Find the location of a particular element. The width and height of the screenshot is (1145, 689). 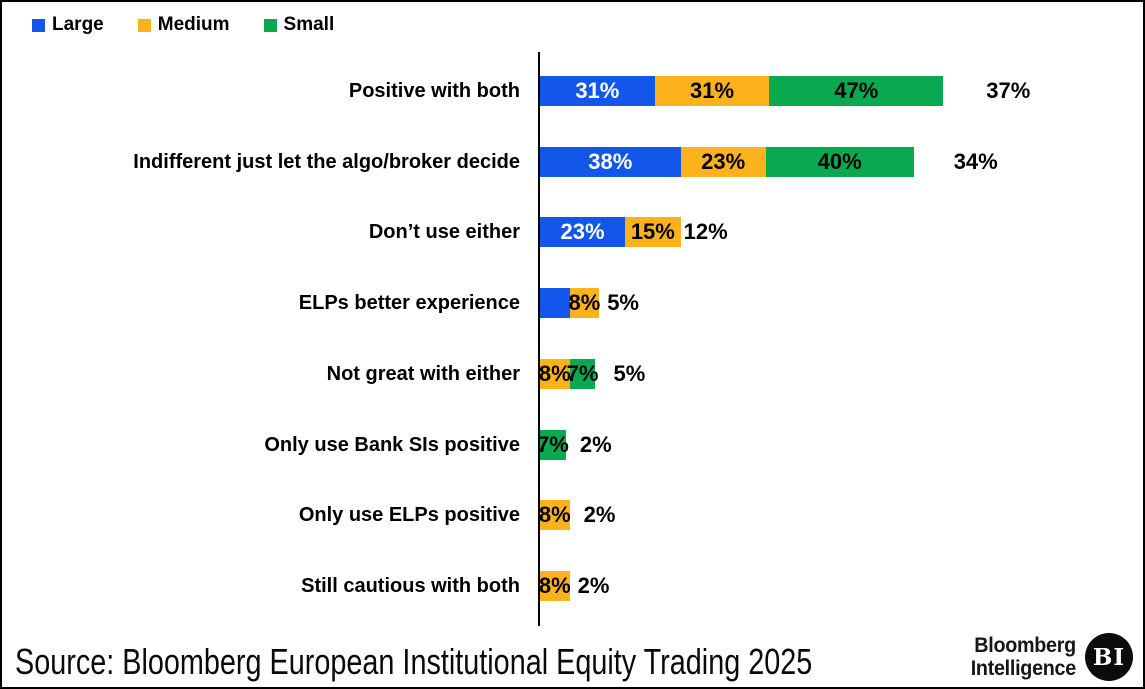

bar-row: Positive with both 31% 31% 47% 37% is located at coordinates (573, 91).